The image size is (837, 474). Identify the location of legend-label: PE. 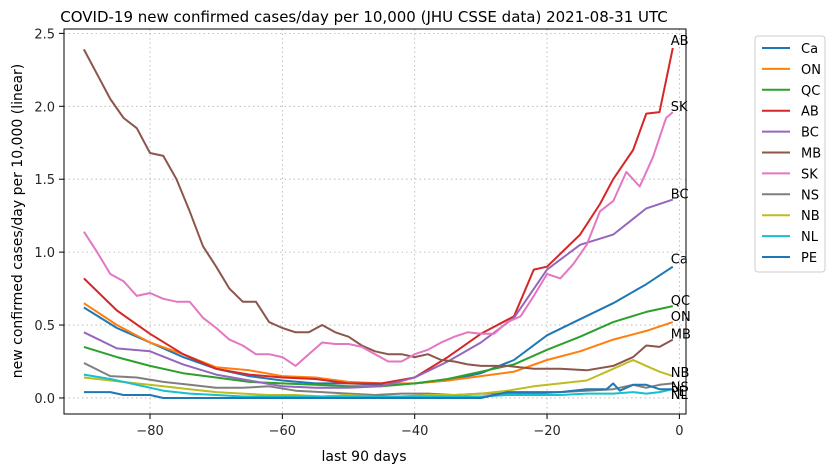
(809, 258).